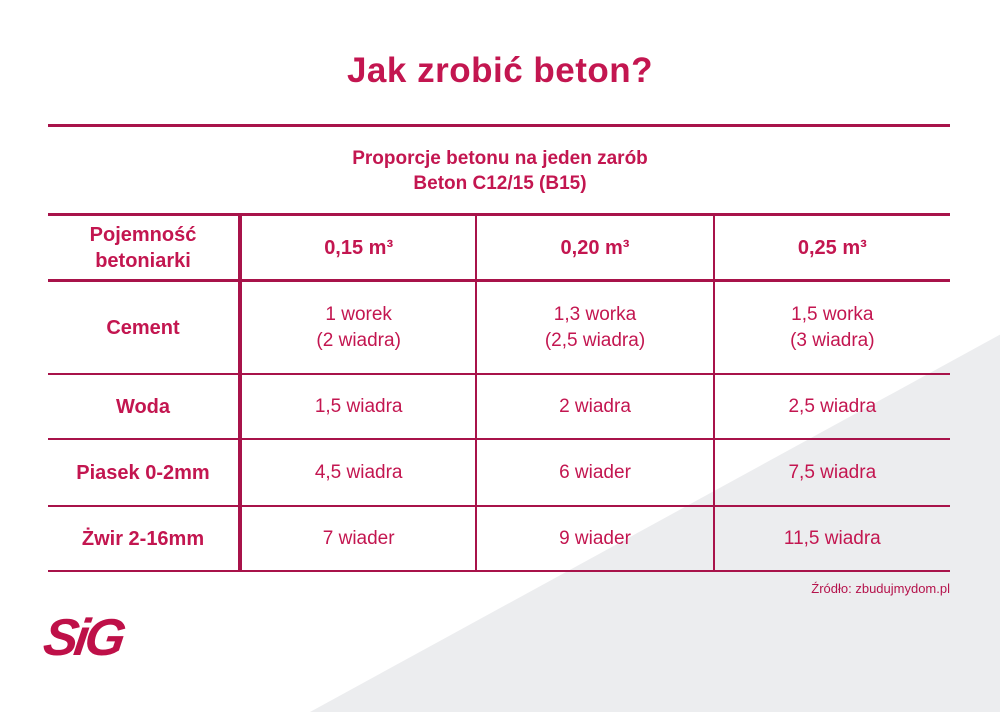  What do you see at coordinates (594, 328) in the screenshot?
I see `value-cell: 1,3 worka (2,5 wiadra)` at bounding box center [594, 328].